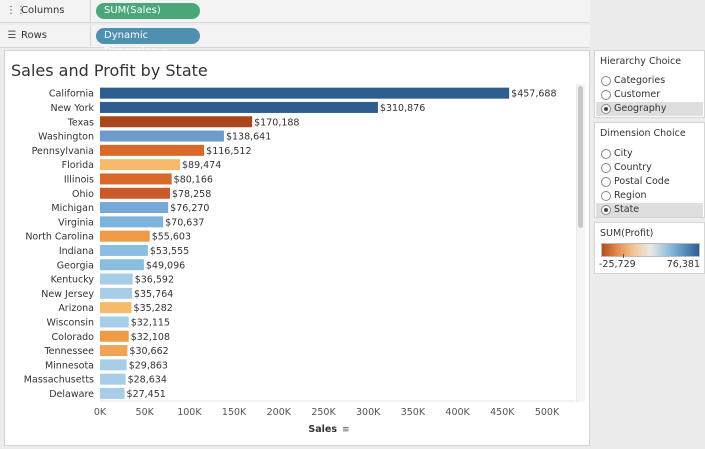 The image size is (705, 449). What do you see at coordinates (116, 308) in the screenshot?
I see `bar-arizona` at bounding box center [116, 308].